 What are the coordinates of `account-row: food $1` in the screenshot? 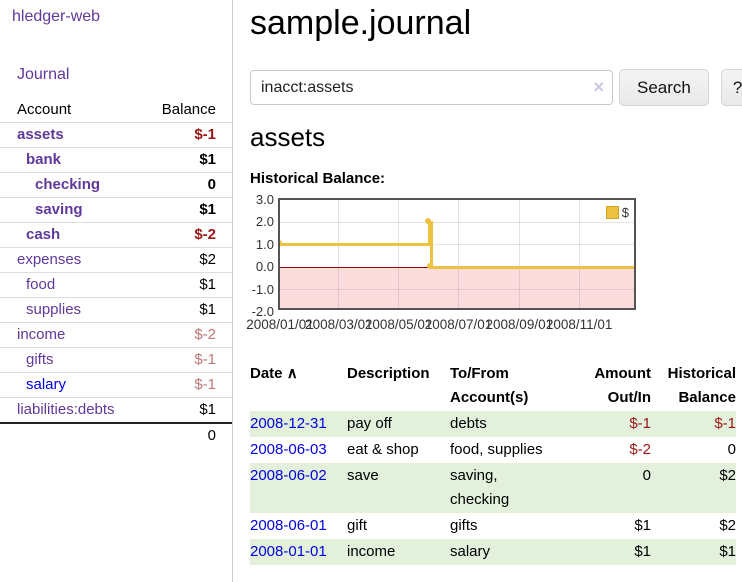 It's located at (116, 284).